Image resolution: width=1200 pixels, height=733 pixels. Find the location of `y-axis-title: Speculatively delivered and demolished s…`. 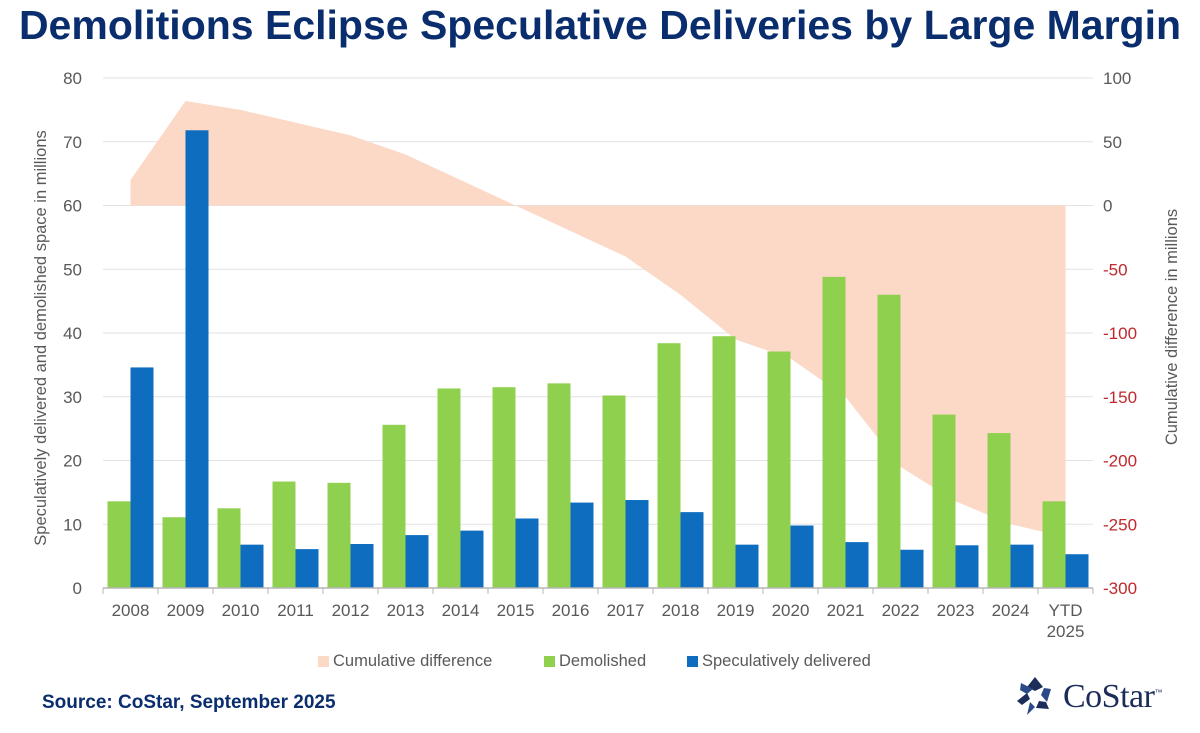

y-axis-title: Speculatively delivered and demolished s… is located at coordinates (41, 337).